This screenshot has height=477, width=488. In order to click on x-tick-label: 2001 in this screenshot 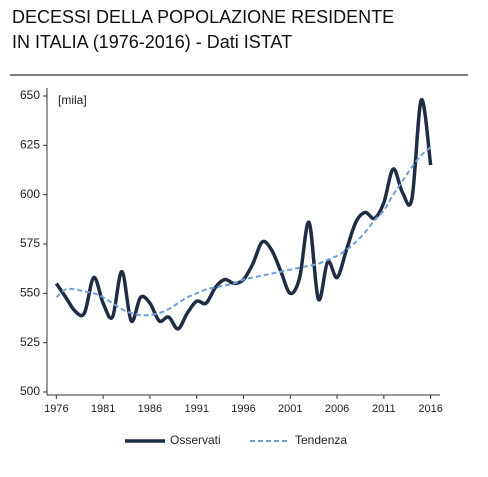, I will do `click(290, 409)`.